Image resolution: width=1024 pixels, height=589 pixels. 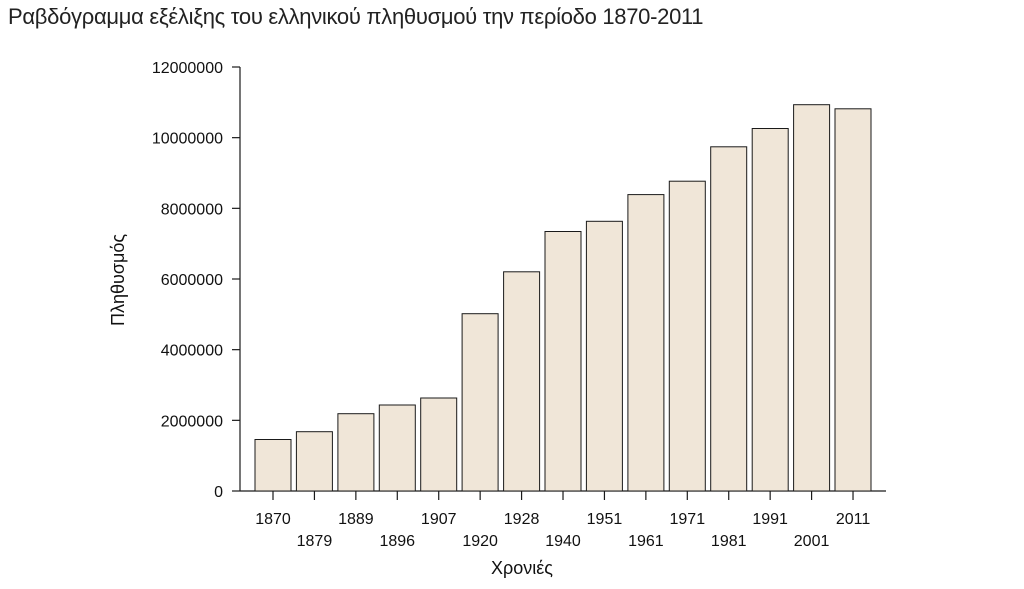 What do you see at coordinates (853, 519) in the screenshot?
I see `x-tick-label: 2011` at bounding box center [853, 519].